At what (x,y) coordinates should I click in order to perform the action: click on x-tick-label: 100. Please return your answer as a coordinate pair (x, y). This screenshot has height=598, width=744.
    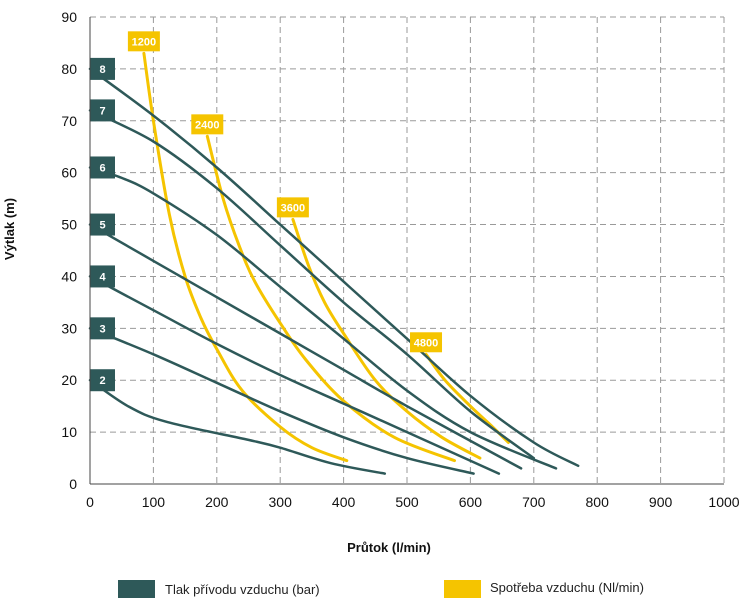
    Looking at the image, I should click on (154, 502).